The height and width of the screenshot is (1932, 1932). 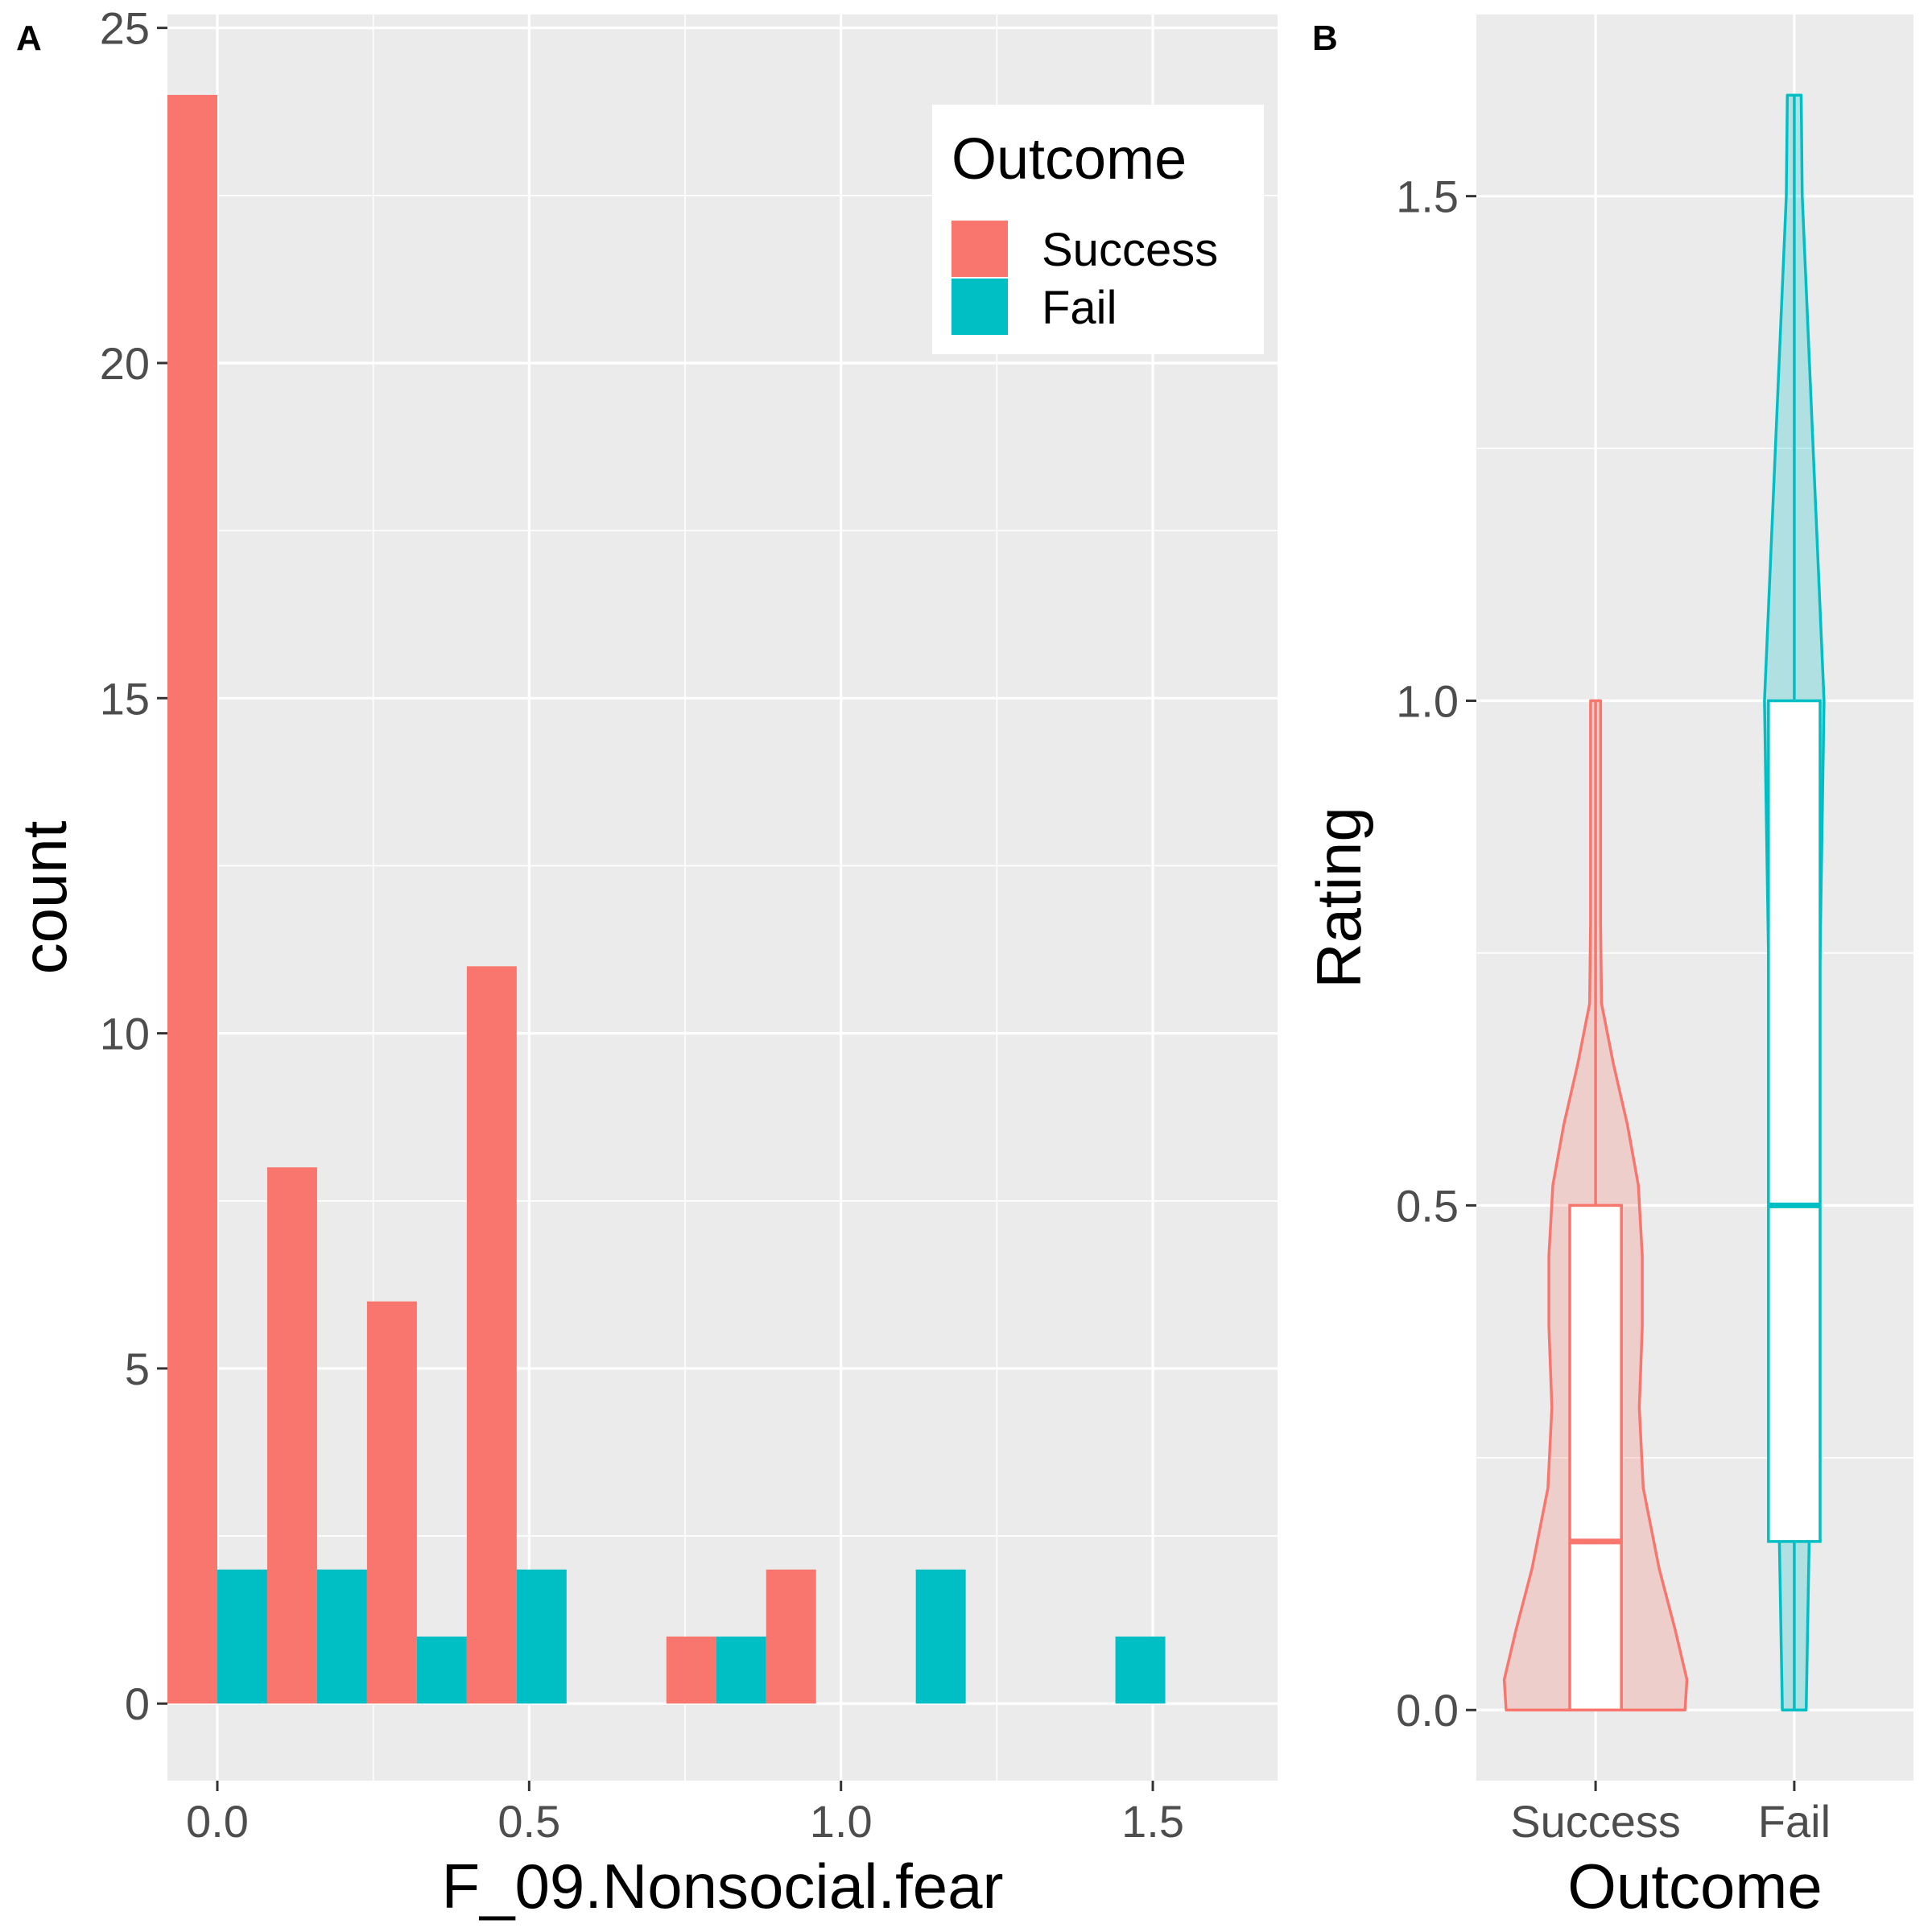 What do you see at coordinates (1152, 1821) in the screenshot?
I see `x-tick-label: 1.5` at bounding box center [1152, 1821].